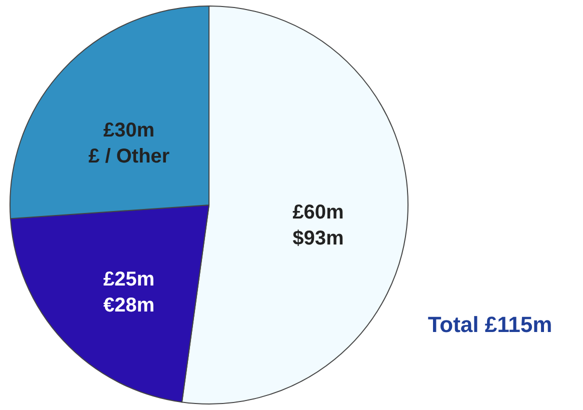 This screenshot has width=583, height=410. What do you see at coordinates (490, 324) in the screenshot?
I see `text: Total £115m` at bounding box center [490, 324].